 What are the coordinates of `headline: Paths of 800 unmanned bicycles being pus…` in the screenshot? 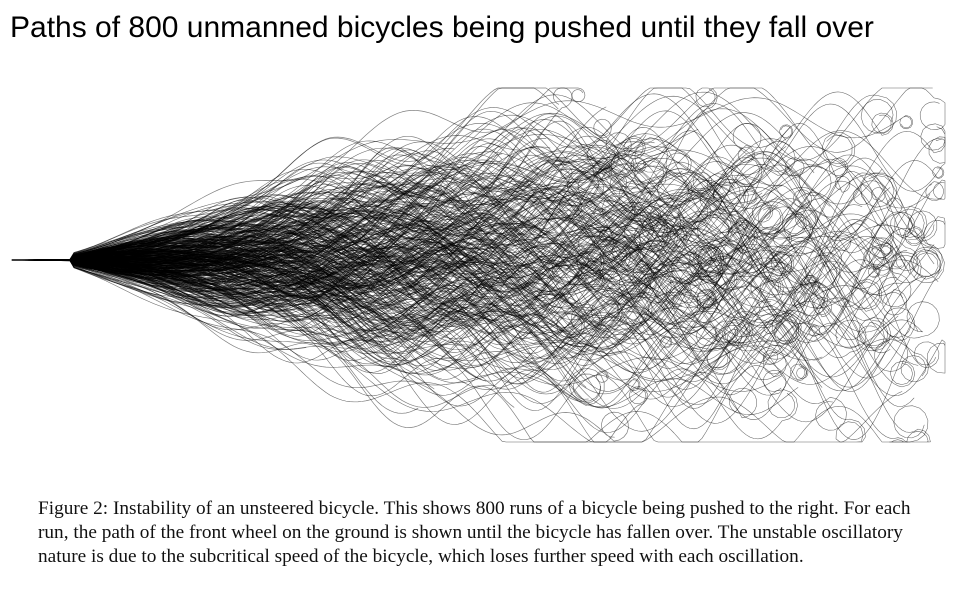 It's located at (442, 27).